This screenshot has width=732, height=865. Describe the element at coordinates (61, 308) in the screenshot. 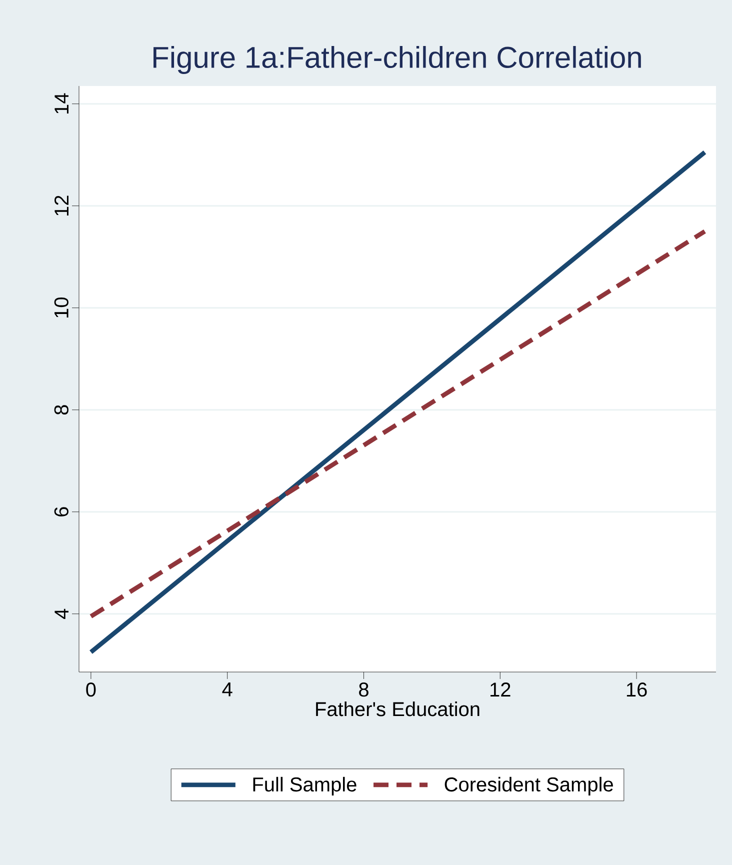

I see `y-tick-label: 10` at that location.